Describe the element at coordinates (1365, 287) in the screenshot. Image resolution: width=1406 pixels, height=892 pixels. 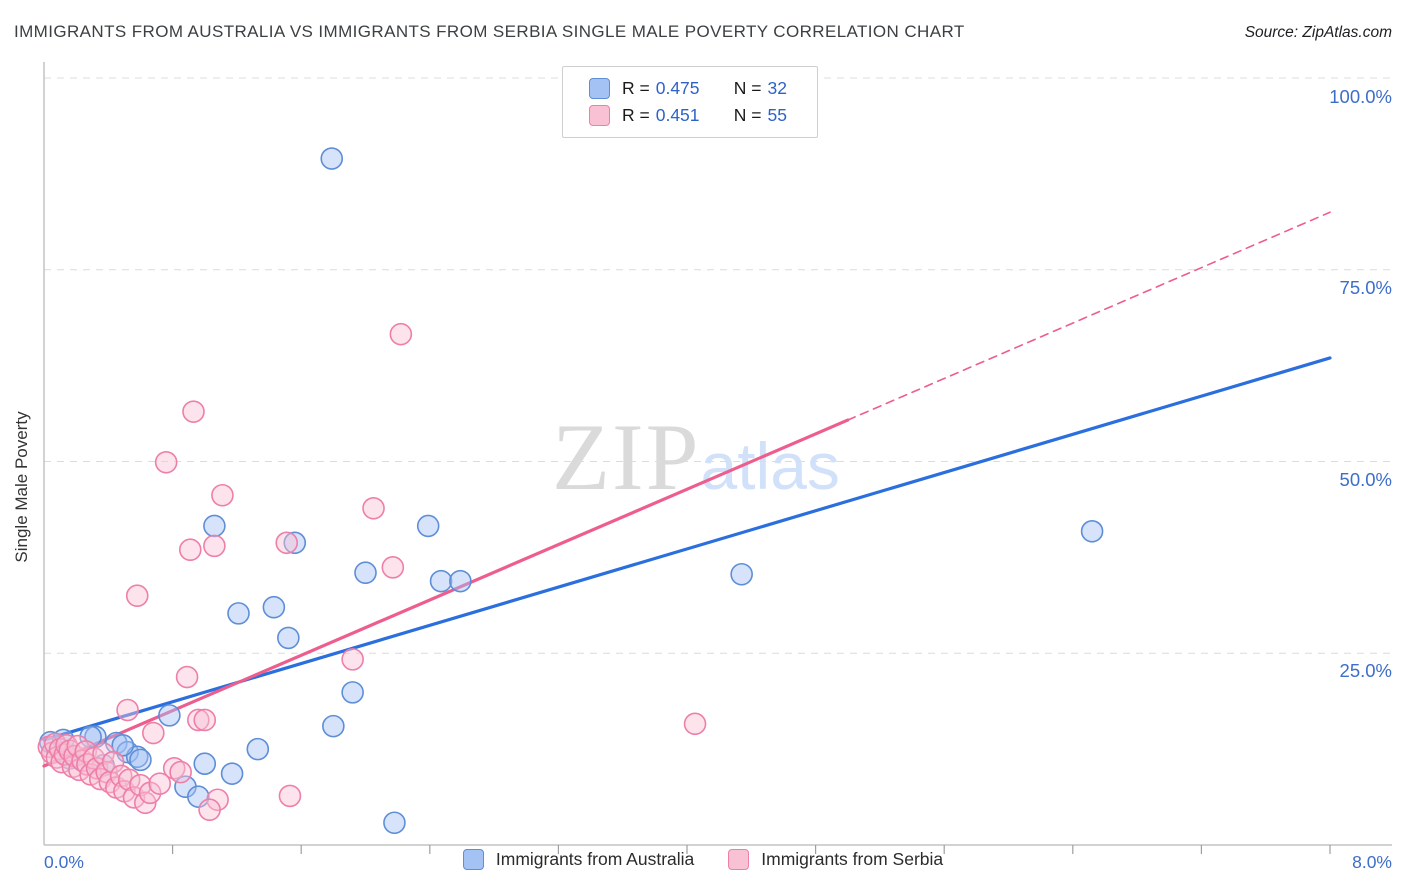
I see `y-tick-label-75: 75.0%` at that location.